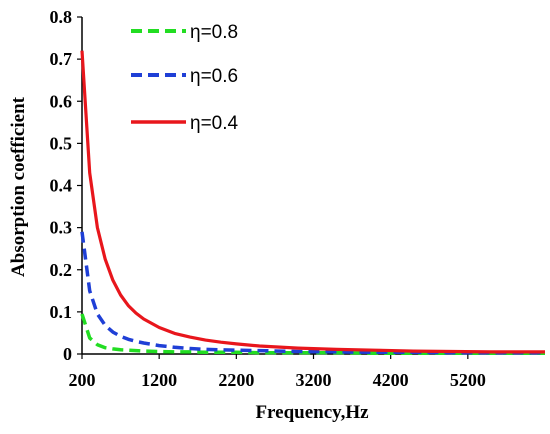 Image resolution: width=550 pixels, height=434 pixels. Describe the element at coordinates (61, 59) in the screenshot. I see `y-tick-label: 0.7` at that location.